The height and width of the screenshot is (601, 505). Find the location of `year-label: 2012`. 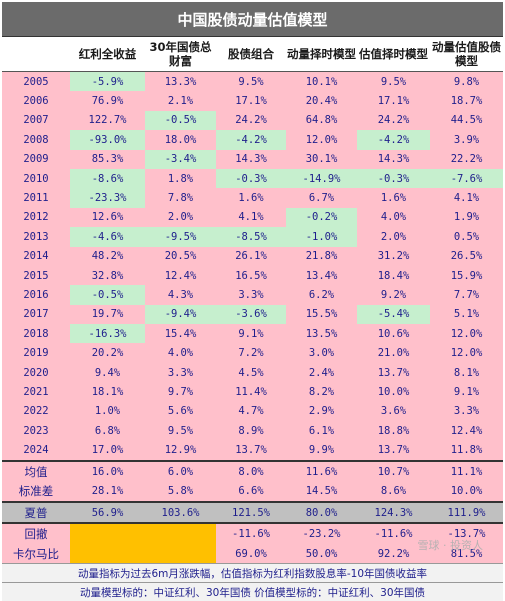

year-label: 2012 is located at coordinates (36, 217).